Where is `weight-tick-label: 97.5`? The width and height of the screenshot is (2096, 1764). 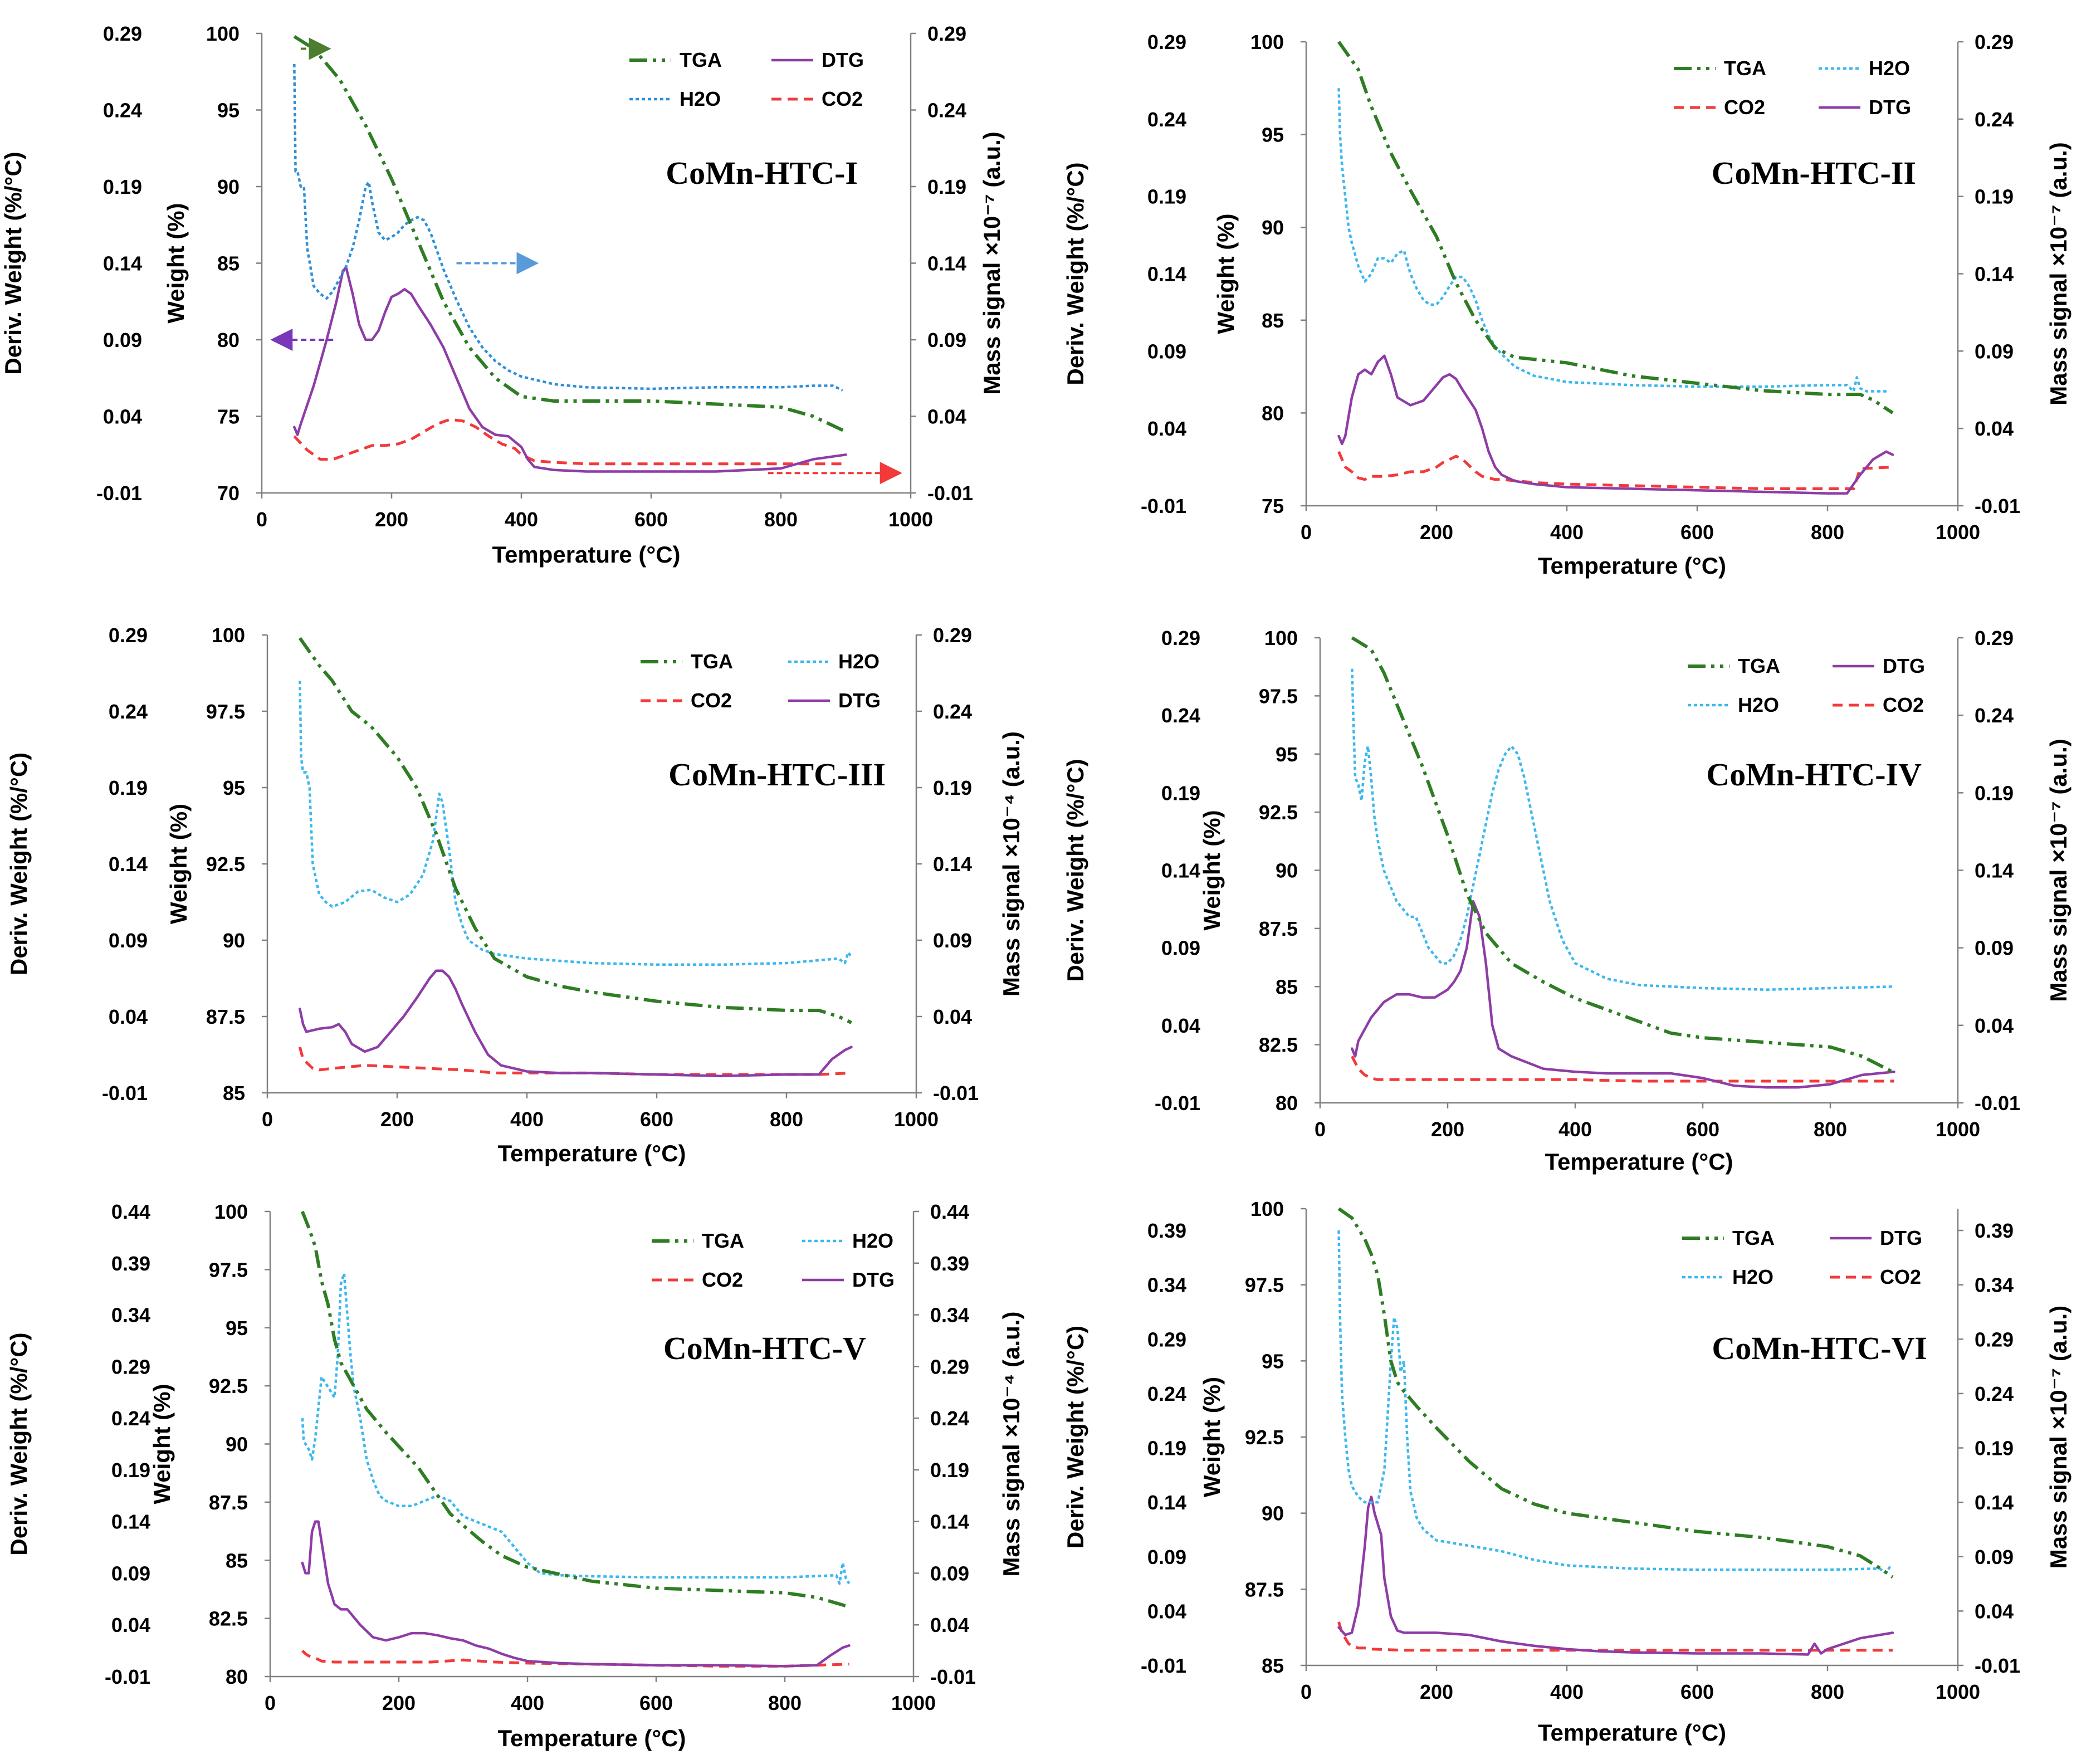
weight-tick-label: 97.5 is located at coordinates (1264, 1285).